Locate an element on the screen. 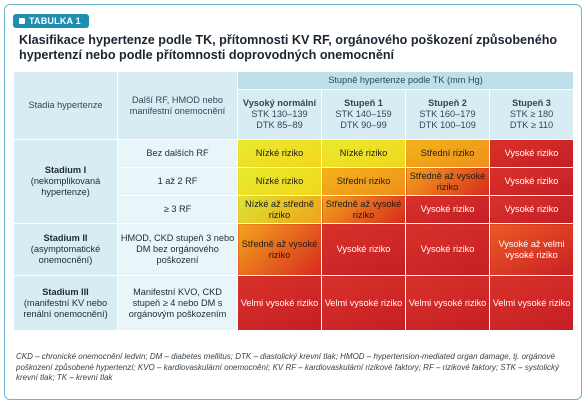  table-tag: TABULKA 1 is located at coordinates (51, 21).